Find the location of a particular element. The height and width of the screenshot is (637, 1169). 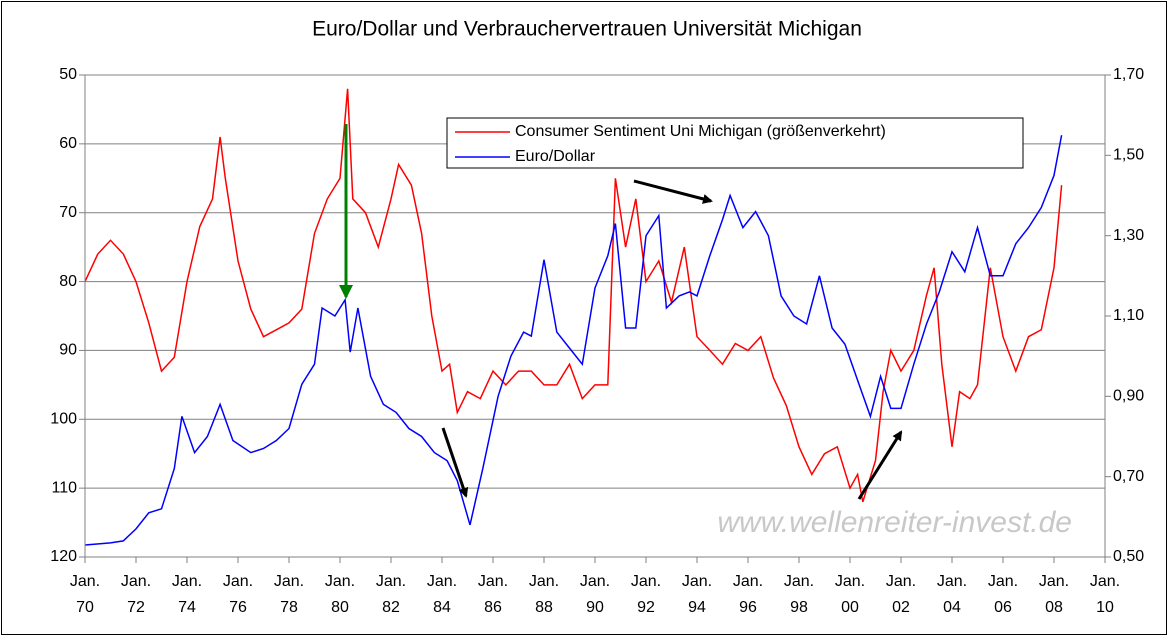

y2-tick-label: 1,10 is located at coordinates (1128, 315).